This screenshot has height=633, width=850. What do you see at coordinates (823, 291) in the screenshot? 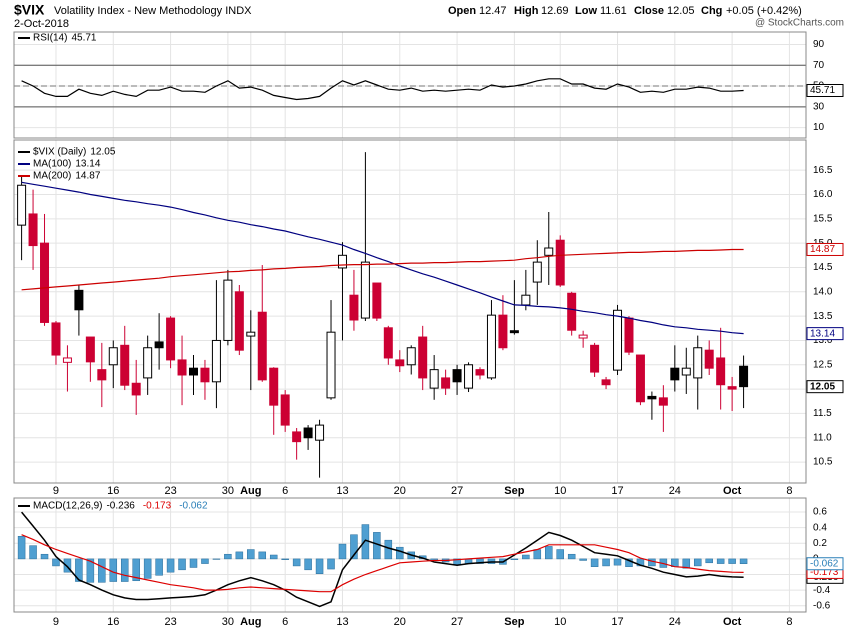
I see `y-tick-label: 14.0` at bounding box center [823, 291].